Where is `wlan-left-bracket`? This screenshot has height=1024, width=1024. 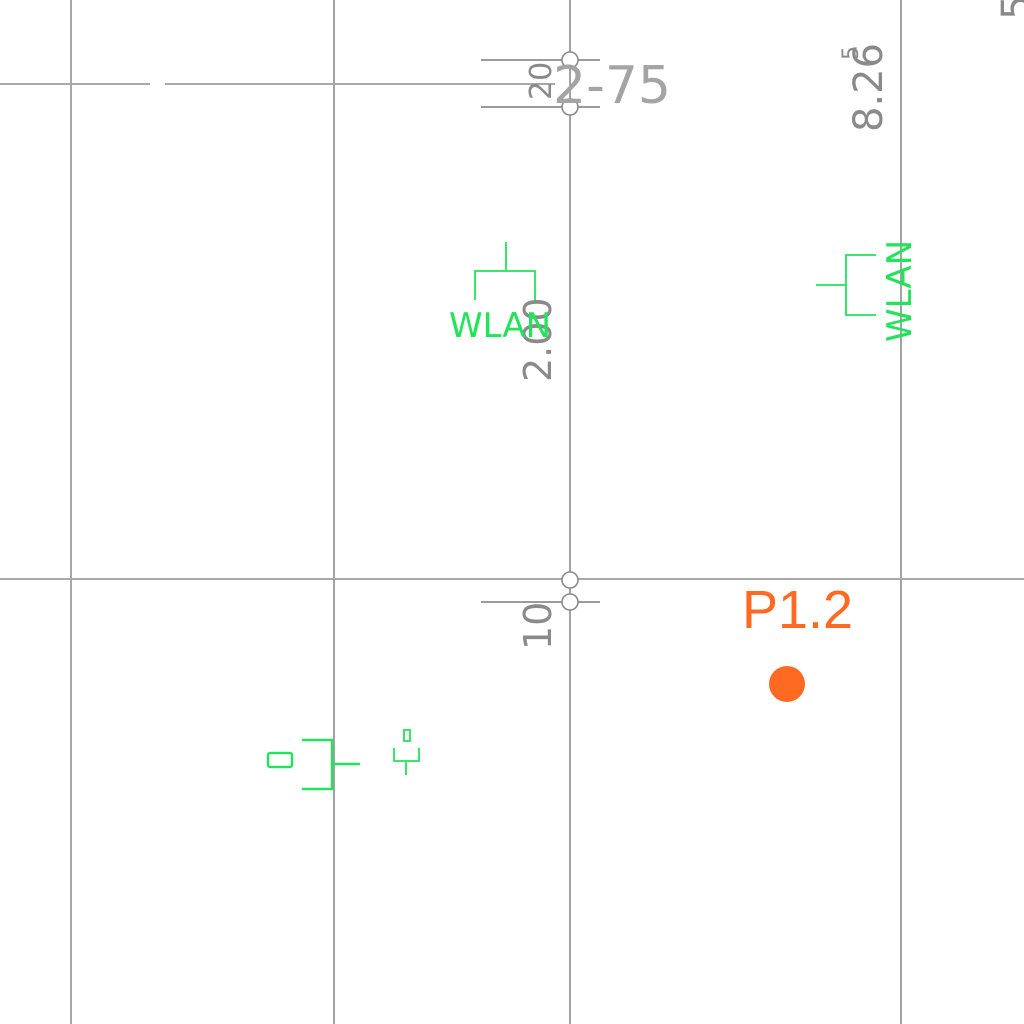 wlan-left-bracket is located at coordinates (505, 285).